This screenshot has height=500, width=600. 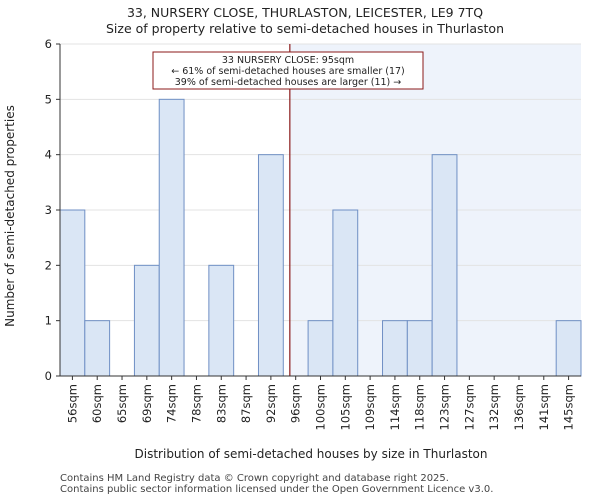 What do you see at coordinates (568, 348) in the screenshot?
I see `bar-145sqm` at bounding box center [568, 348].